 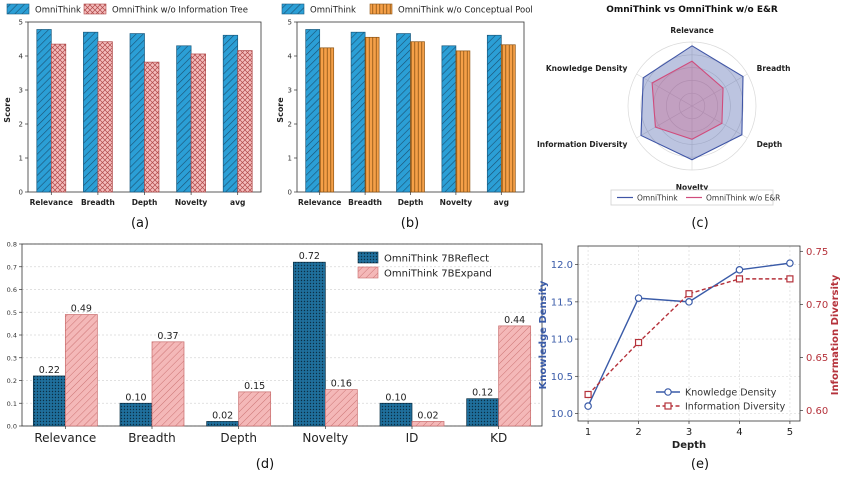 I want to click on y-tick-label: 1, so click(x=21, y=159).